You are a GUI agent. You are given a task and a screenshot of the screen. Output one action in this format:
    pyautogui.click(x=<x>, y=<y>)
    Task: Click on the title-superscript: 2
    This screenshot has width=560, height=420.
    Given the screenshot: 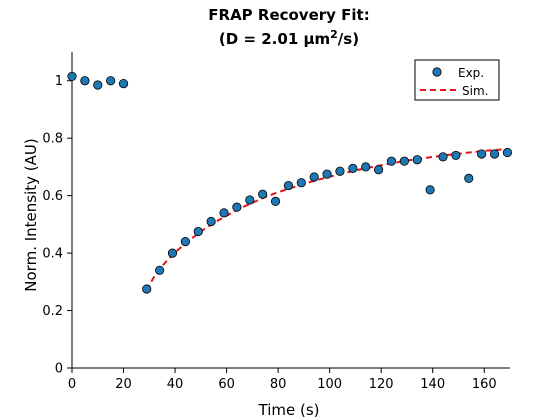 What is the action you would take?
    pyautogui.click(x=334, y=34)
    